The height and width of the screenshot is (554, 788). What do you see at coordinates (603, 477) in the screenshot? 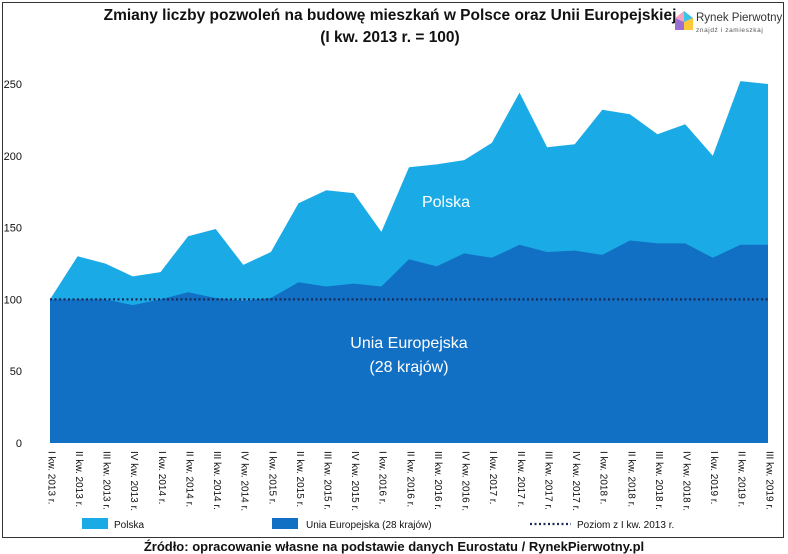
I see `x-tick-label: I kw. 2018 r.` at bounding box center [603, 477].